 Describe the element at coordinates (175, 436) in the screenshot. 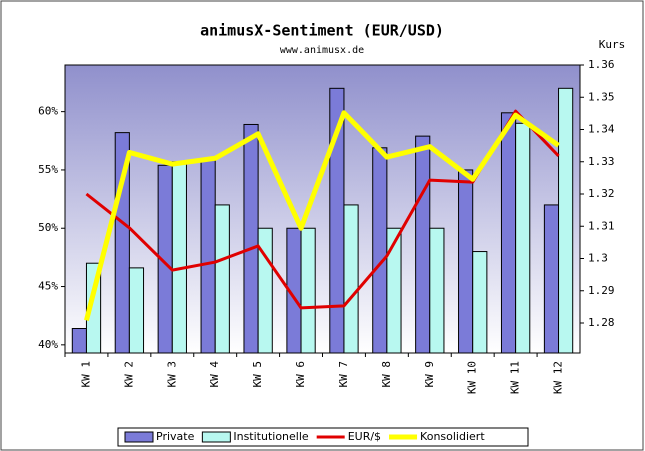

I see `legend-label: Private` at that location.